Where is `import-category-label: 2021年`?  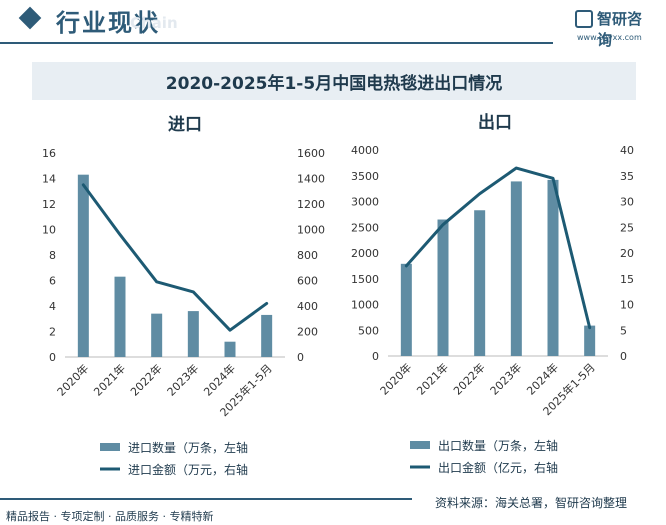
import-category-label: 2021年 is located at coordinates (109, 379).